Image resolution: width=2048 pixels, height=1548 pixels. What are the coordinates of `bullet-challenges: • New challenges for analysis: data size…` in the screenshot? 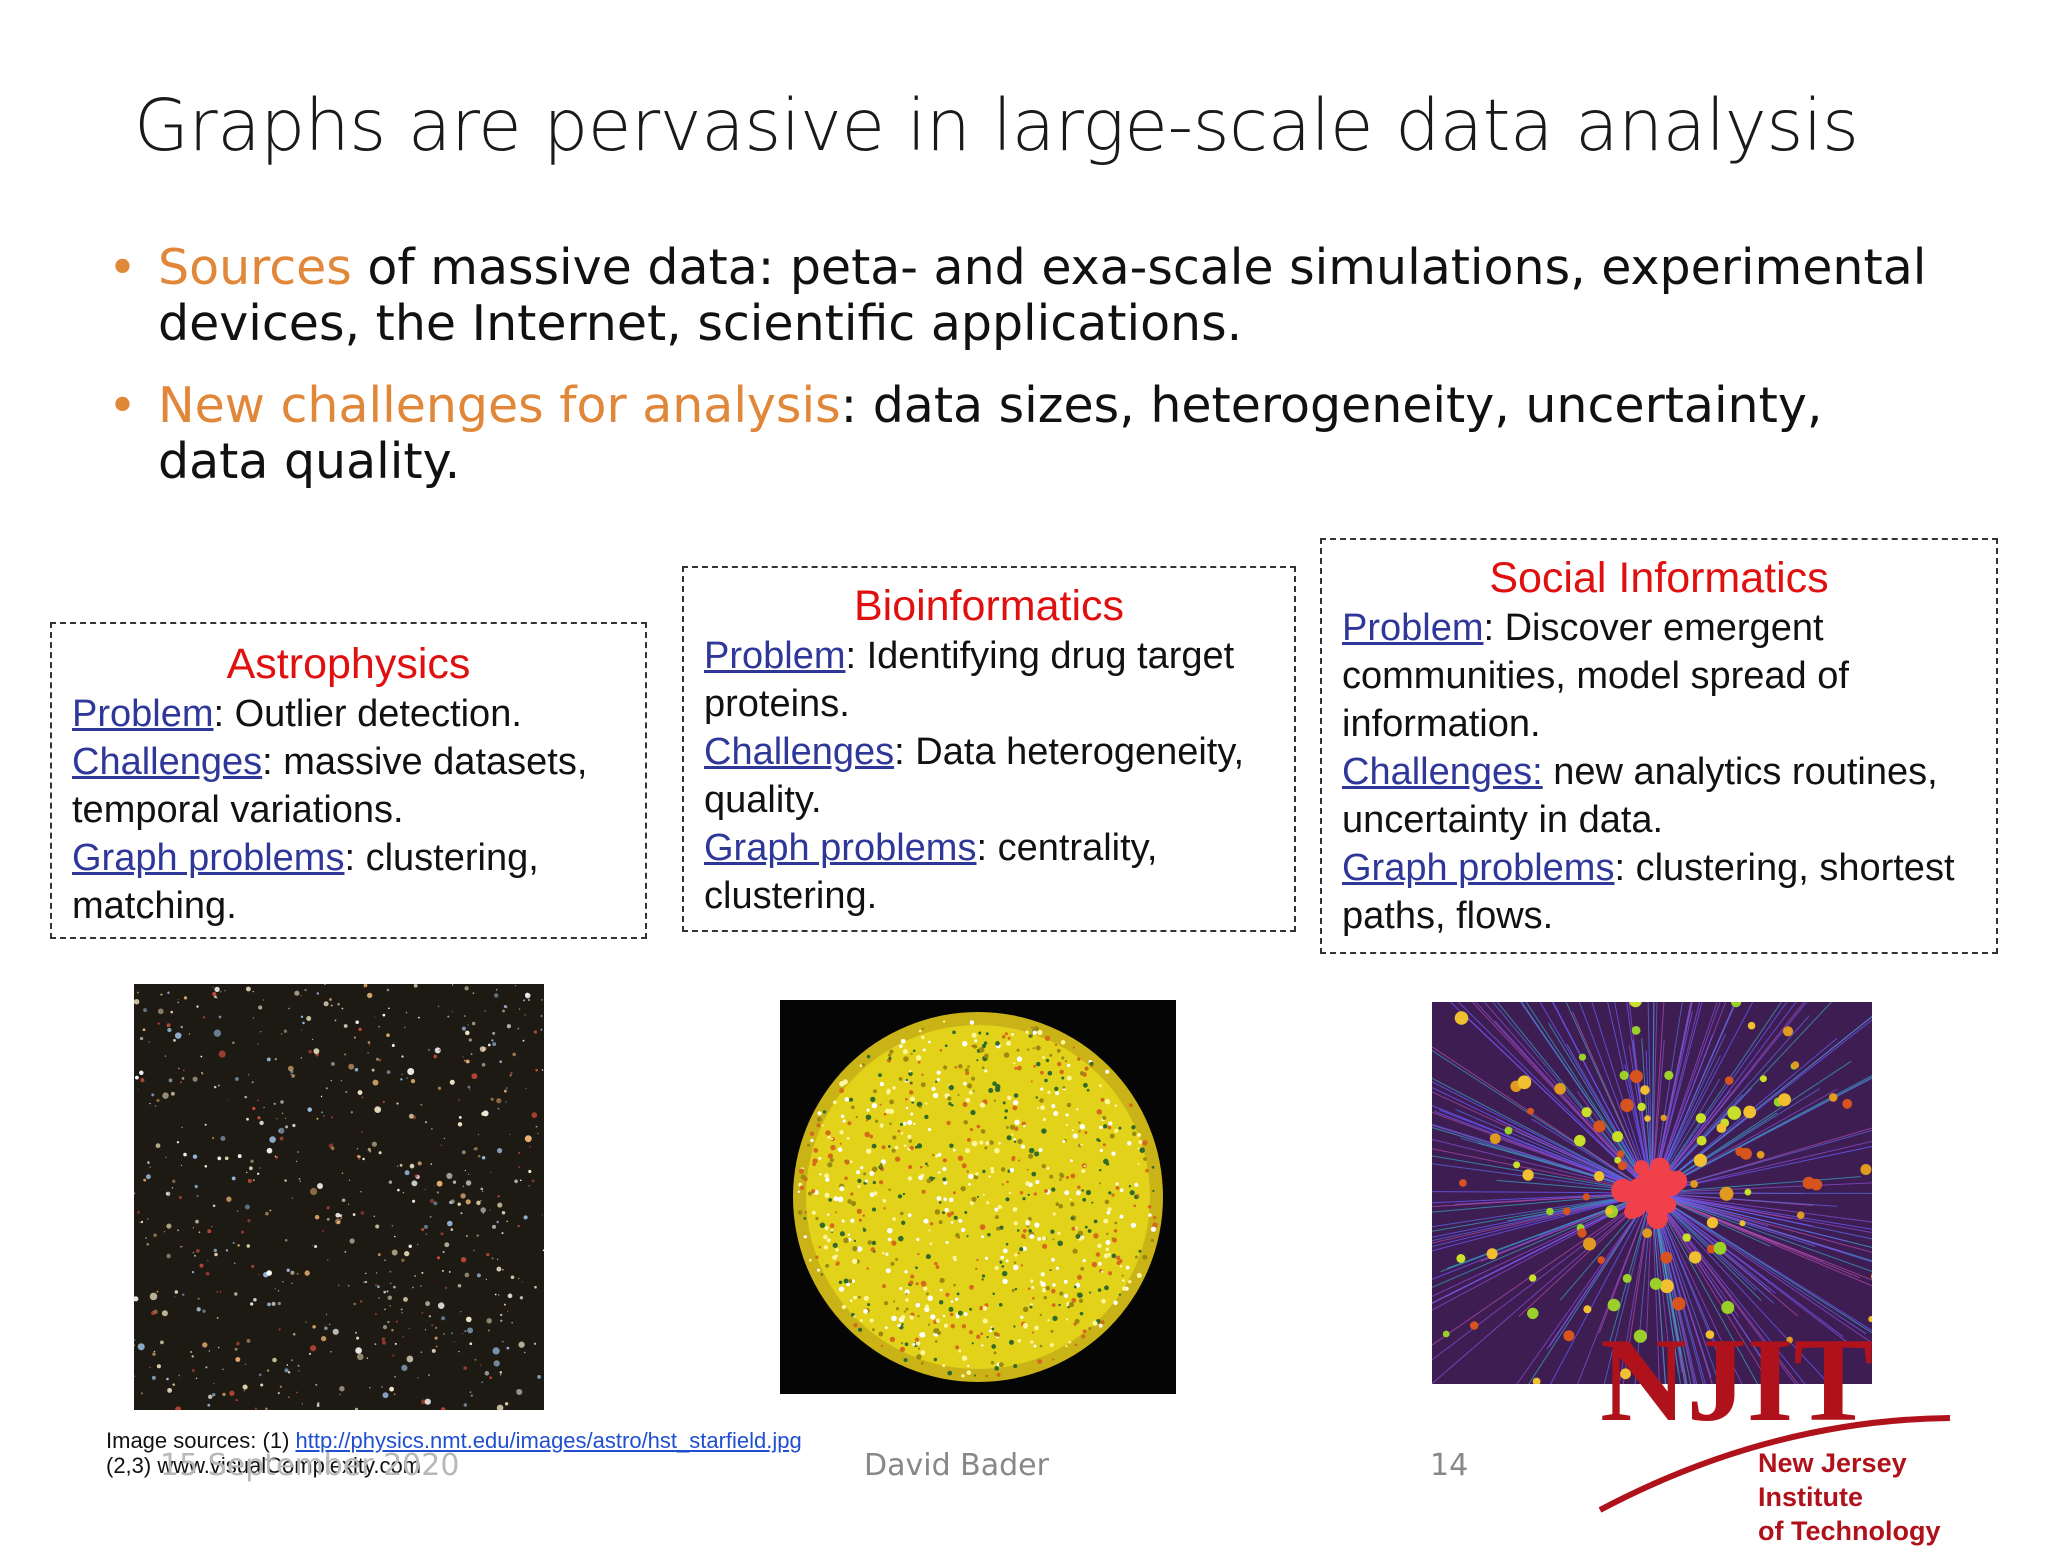 It's located at (1028, 434).